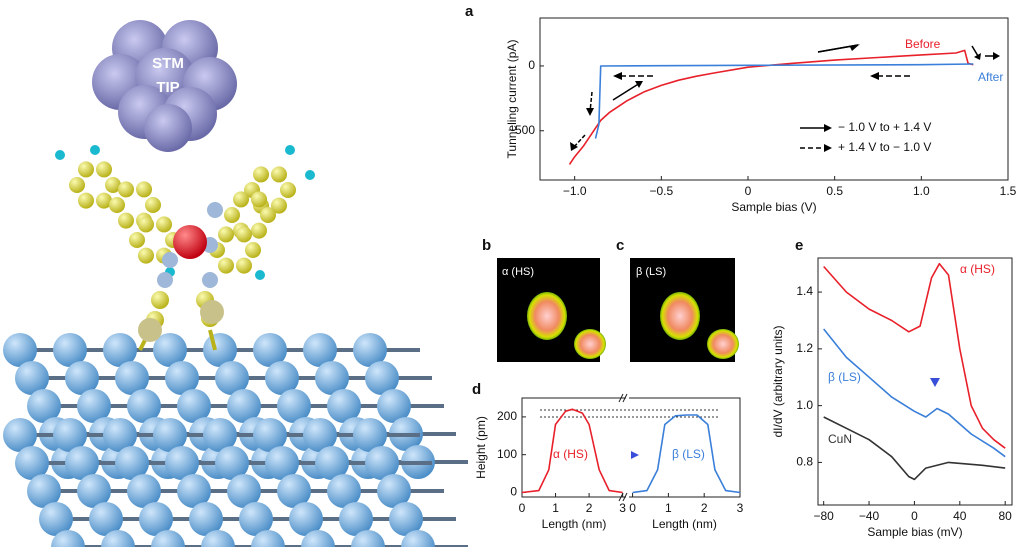  Describe the element at coordinates (512, 99) in the screenshot. I see `y-axis-label: Tunneling current (pA)` at that location.